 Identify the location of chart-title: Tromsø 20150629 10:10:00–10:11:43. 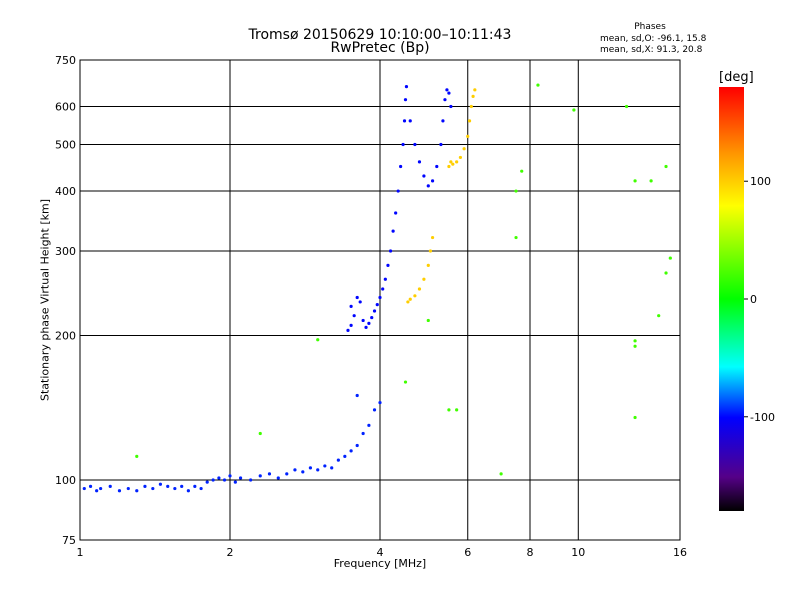
(380, 35).